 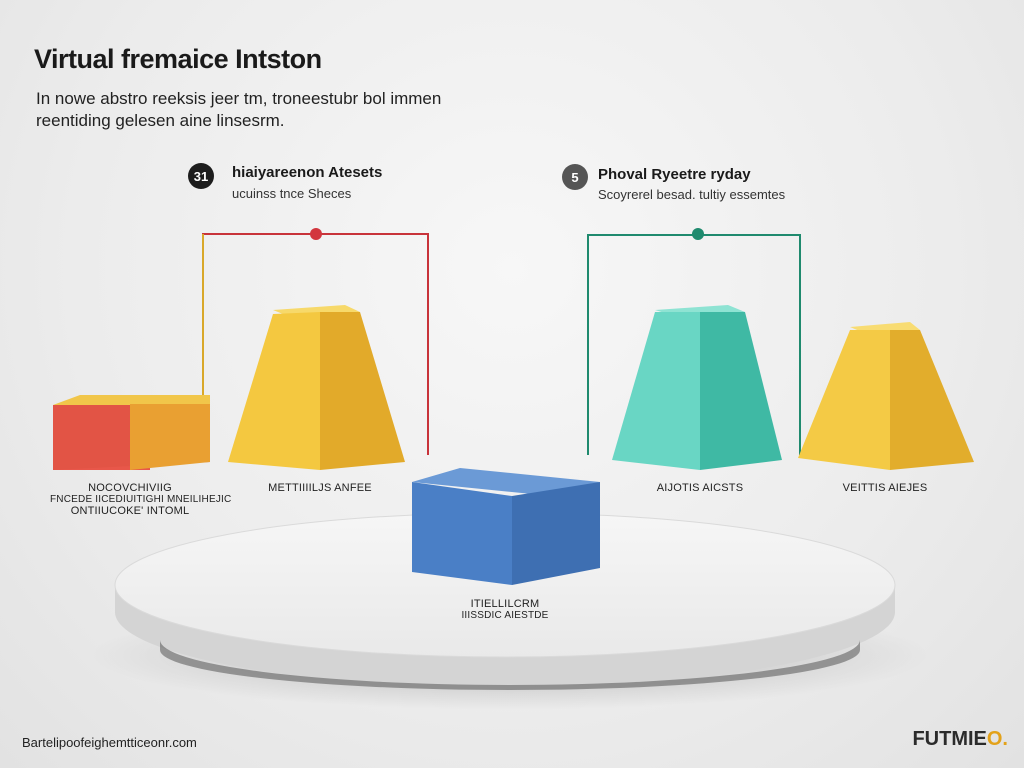 I want to click on left-section-heading: hiaiyareenon Atesets, so click(x=307, y=172).